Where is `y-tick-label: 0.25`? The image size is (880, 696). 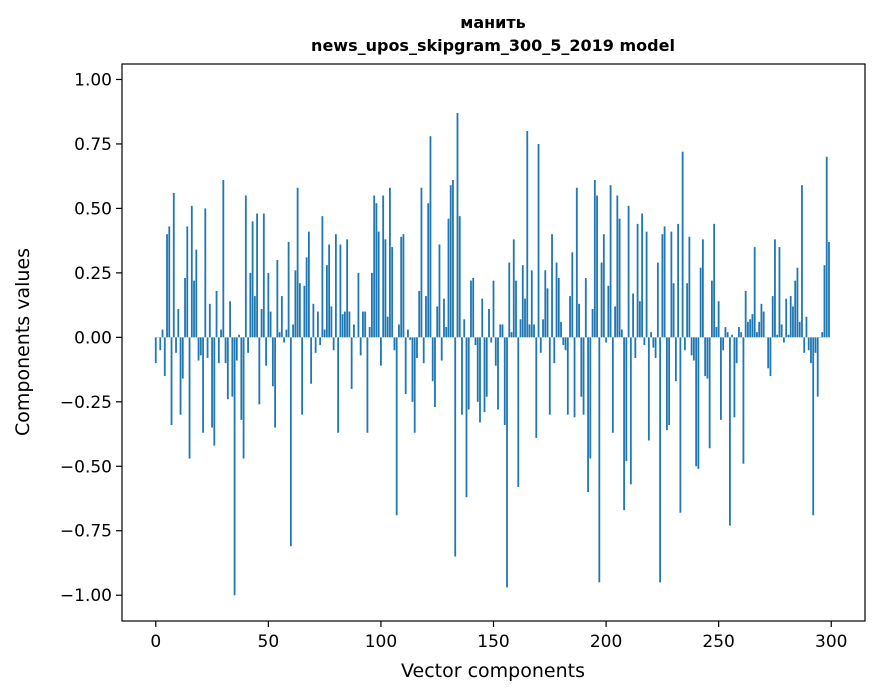 y-tick-label: 0.25 is located at coordinates (93, 274).